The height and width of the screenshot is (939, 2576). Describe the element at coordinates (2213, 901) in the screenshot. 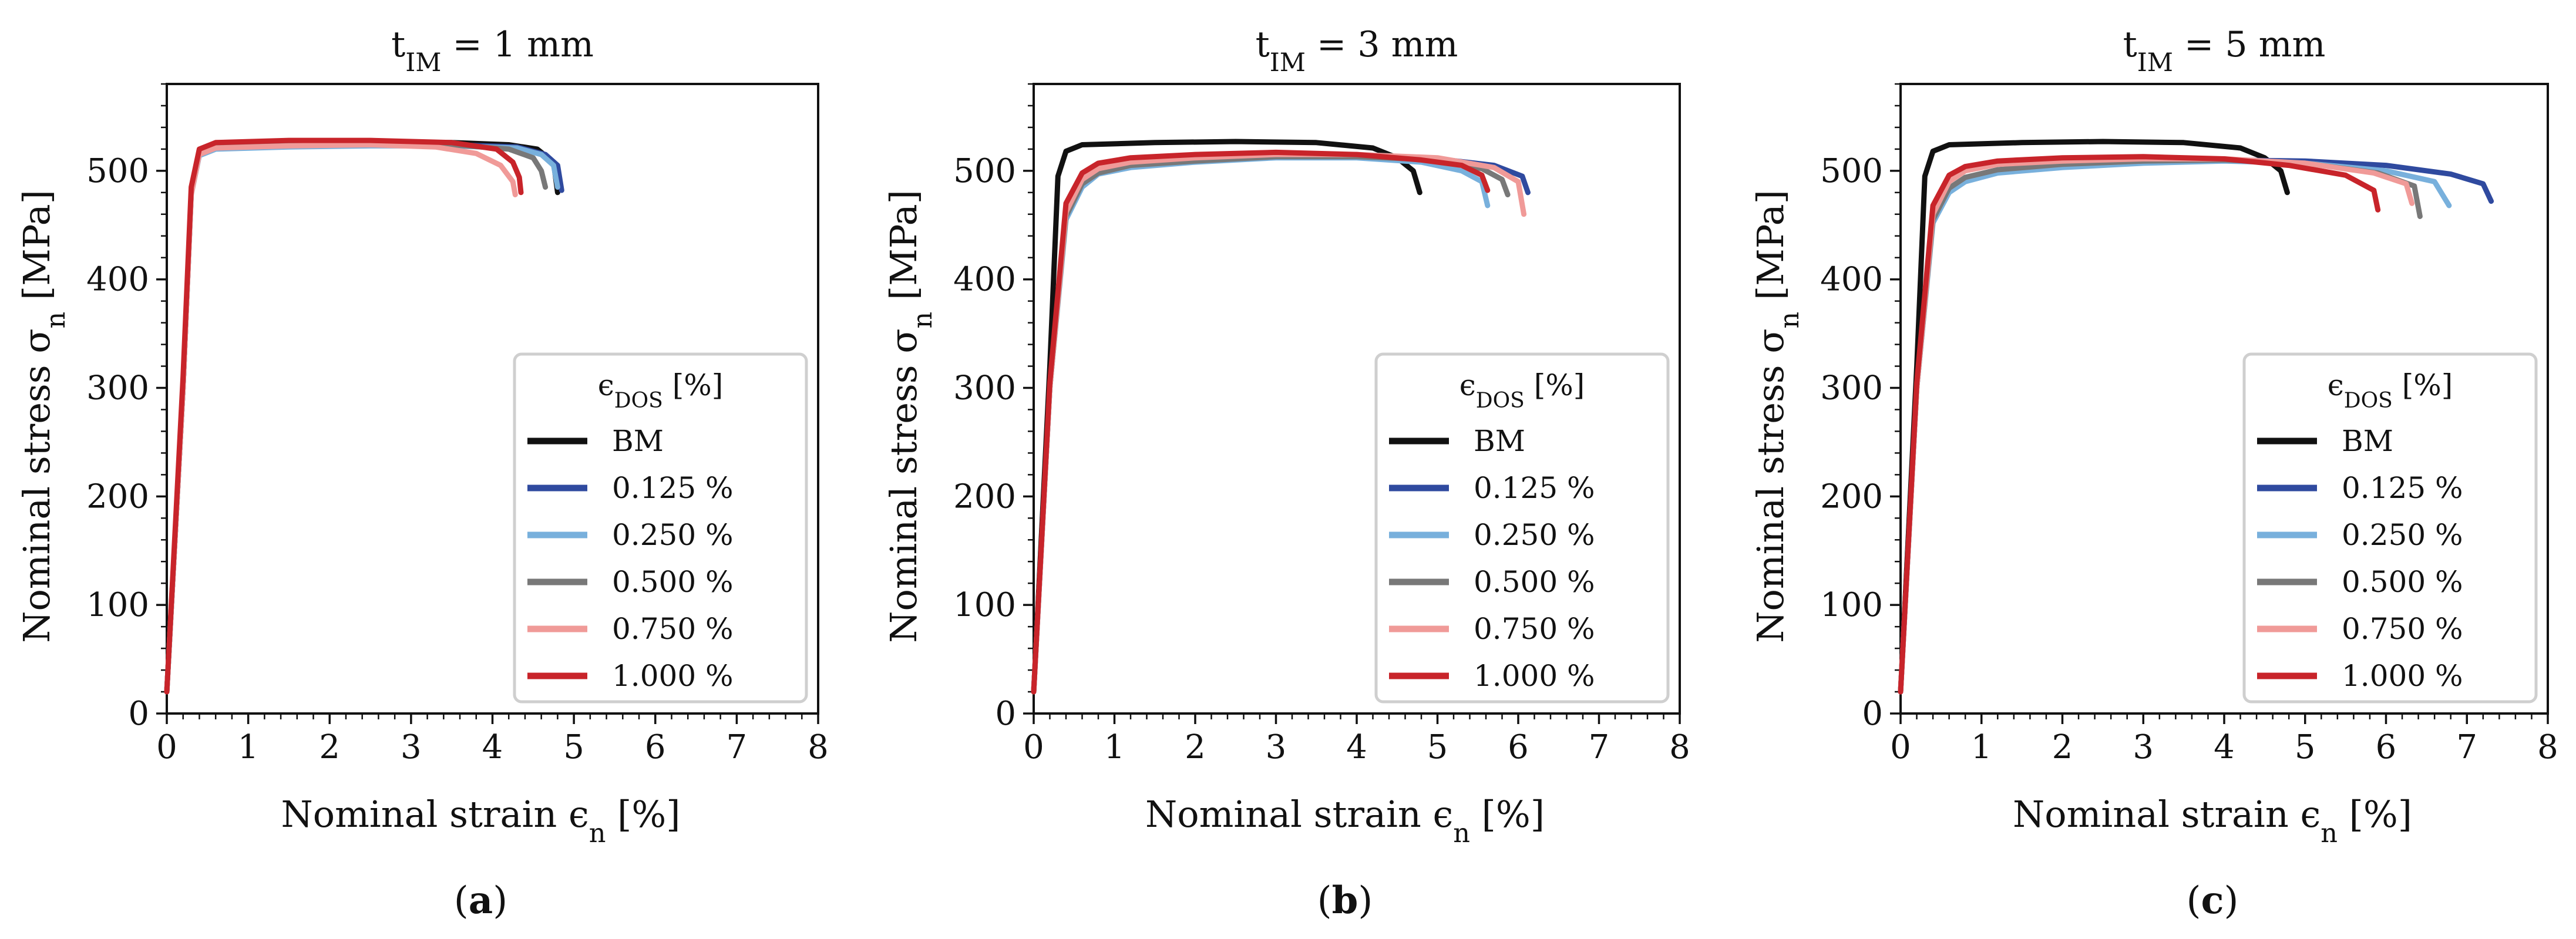

I see `panel-caption: (c)` at that location.